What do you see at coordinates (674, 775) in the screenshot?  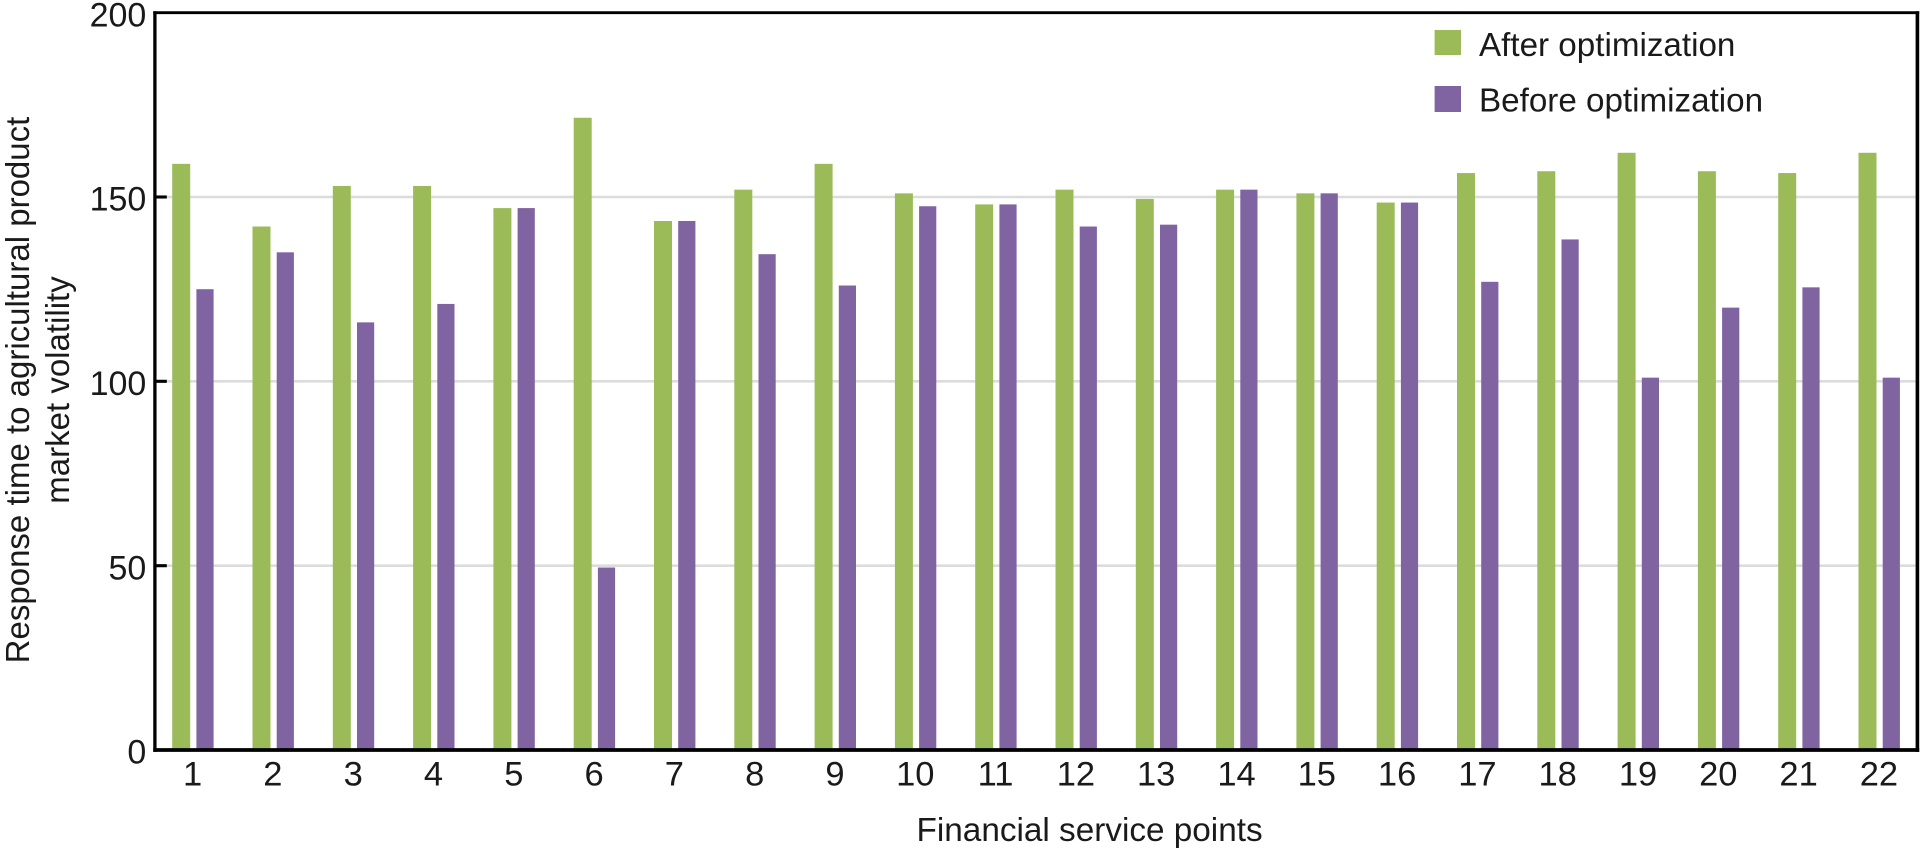 I see `svg-text: 7` at bounding box center [674, 775].